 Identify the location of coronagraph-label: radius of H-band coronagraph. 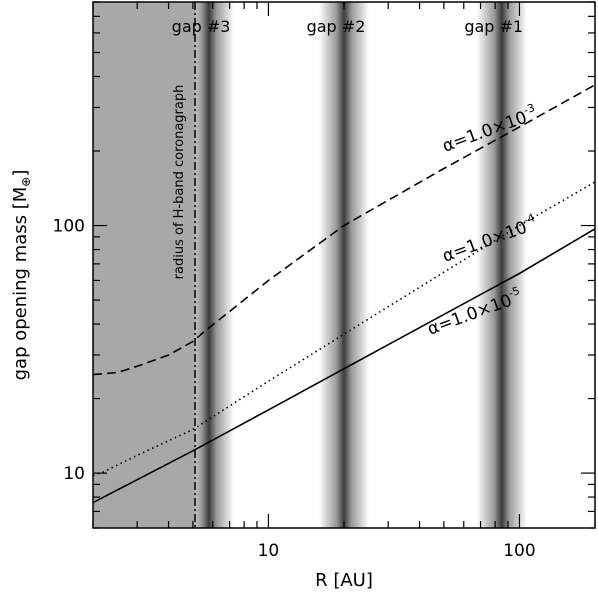
(179, 182).